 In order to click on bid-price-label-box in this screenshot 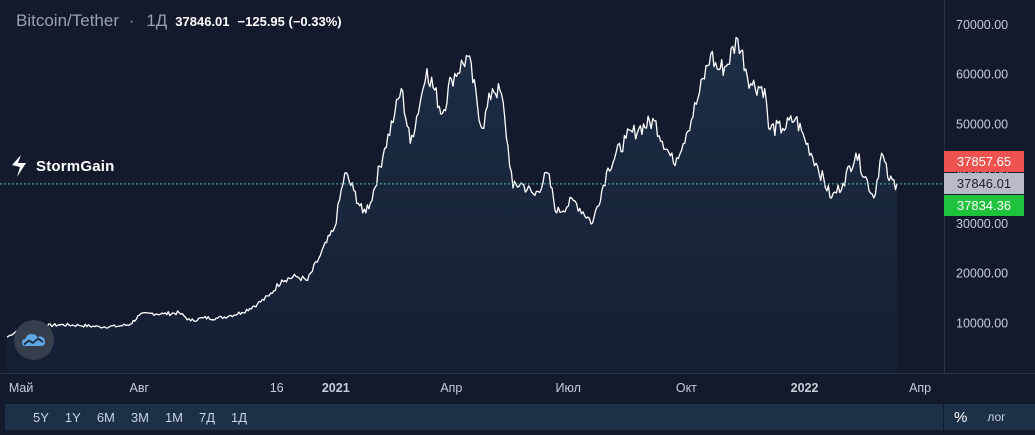, I will do `click(984, 205)`.